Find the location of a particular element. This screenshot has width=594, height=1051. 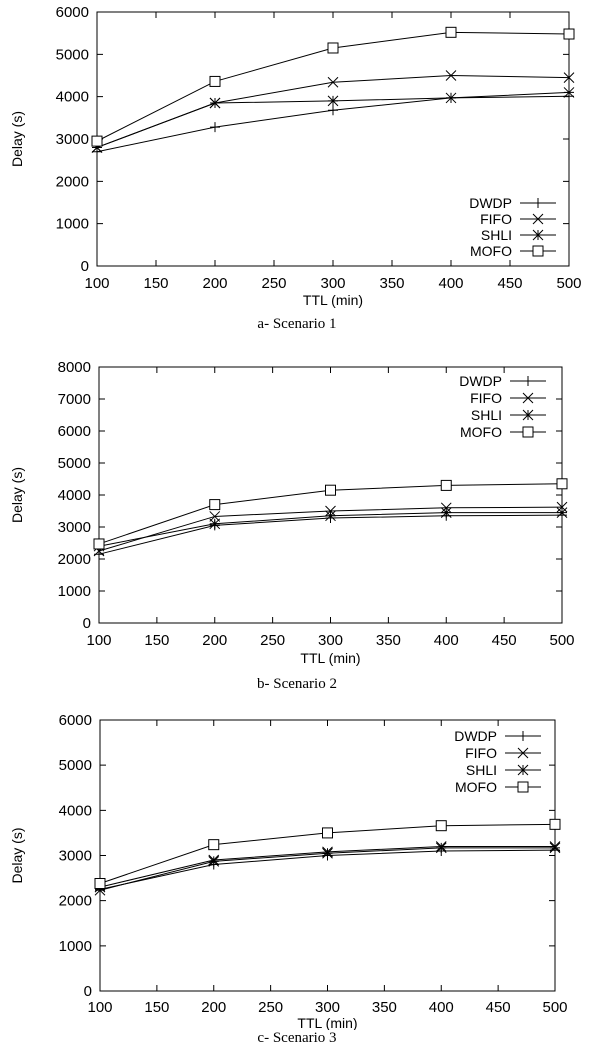

x-axis-label: TTL (min) is located at coordinates (333, 300).